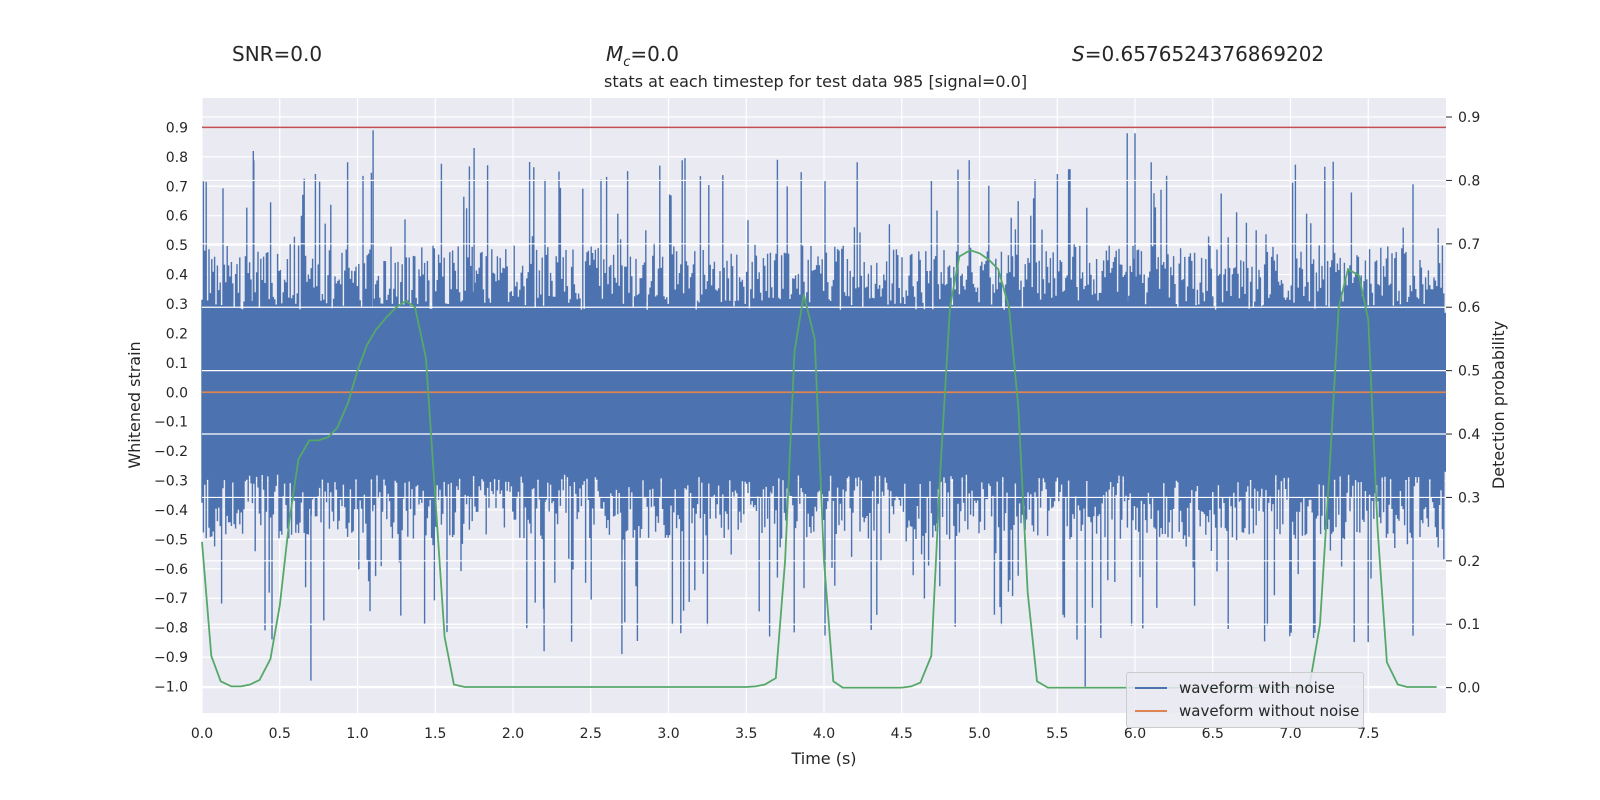  I want to click on y2-tick-label: 0.7, so click(1469, 245).